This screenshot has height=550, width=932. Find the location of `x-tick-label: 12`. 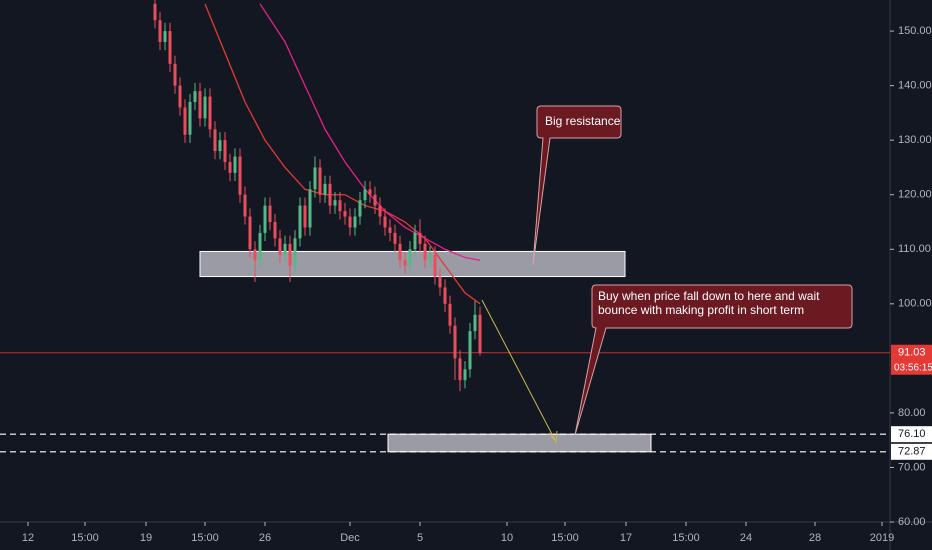

x-tick-label: 12 is located at coordinates (28, 538).